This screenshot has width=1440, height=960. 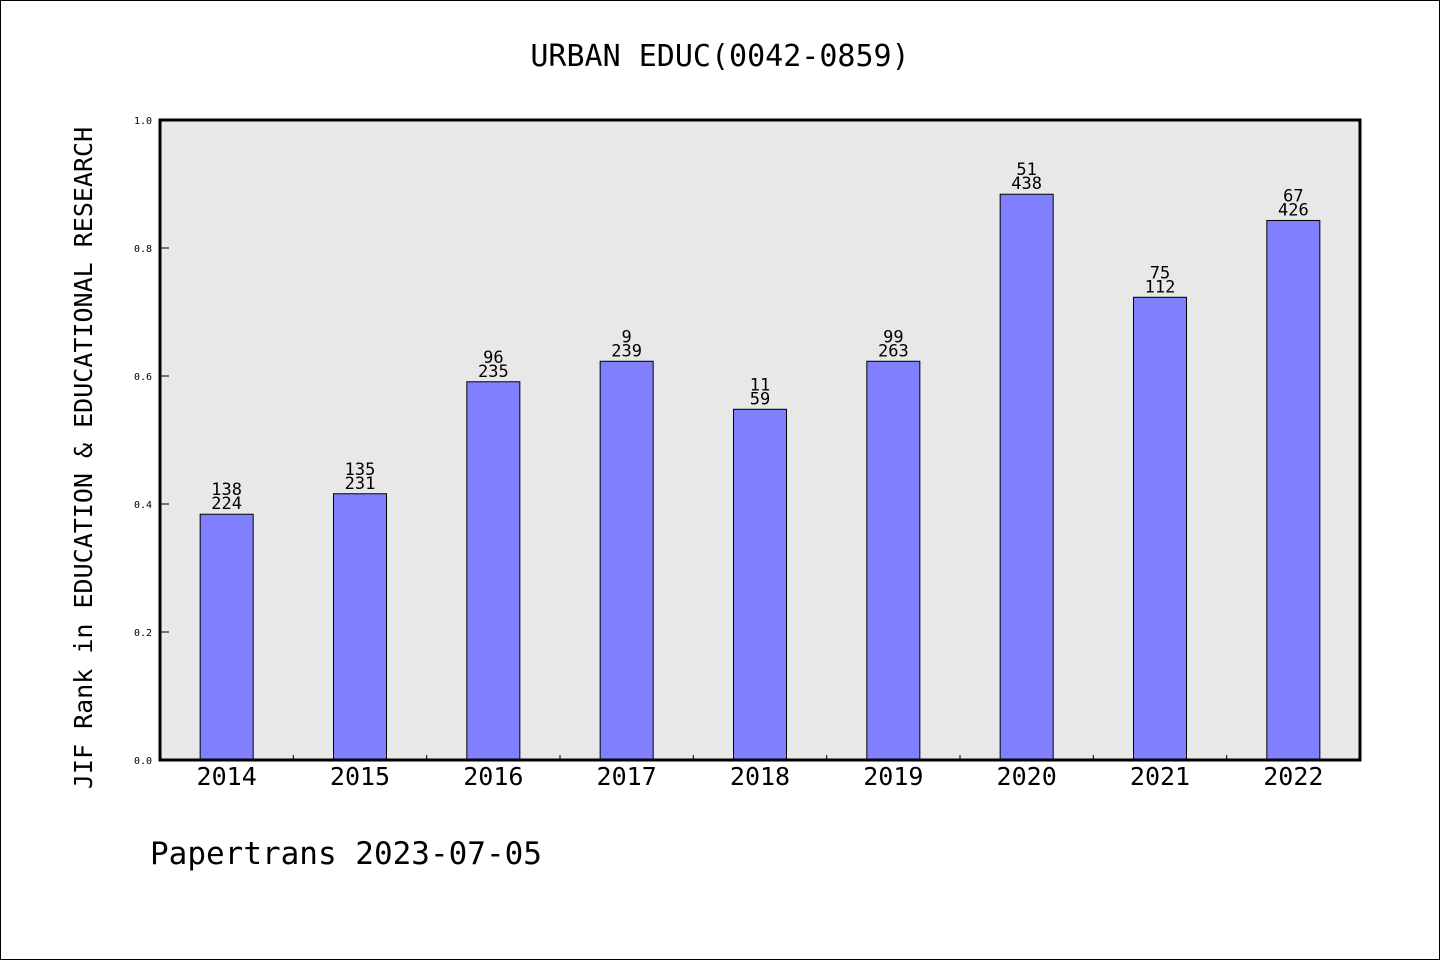 I want to click on x-tick-label: 2018, so click(x=760, y=776).